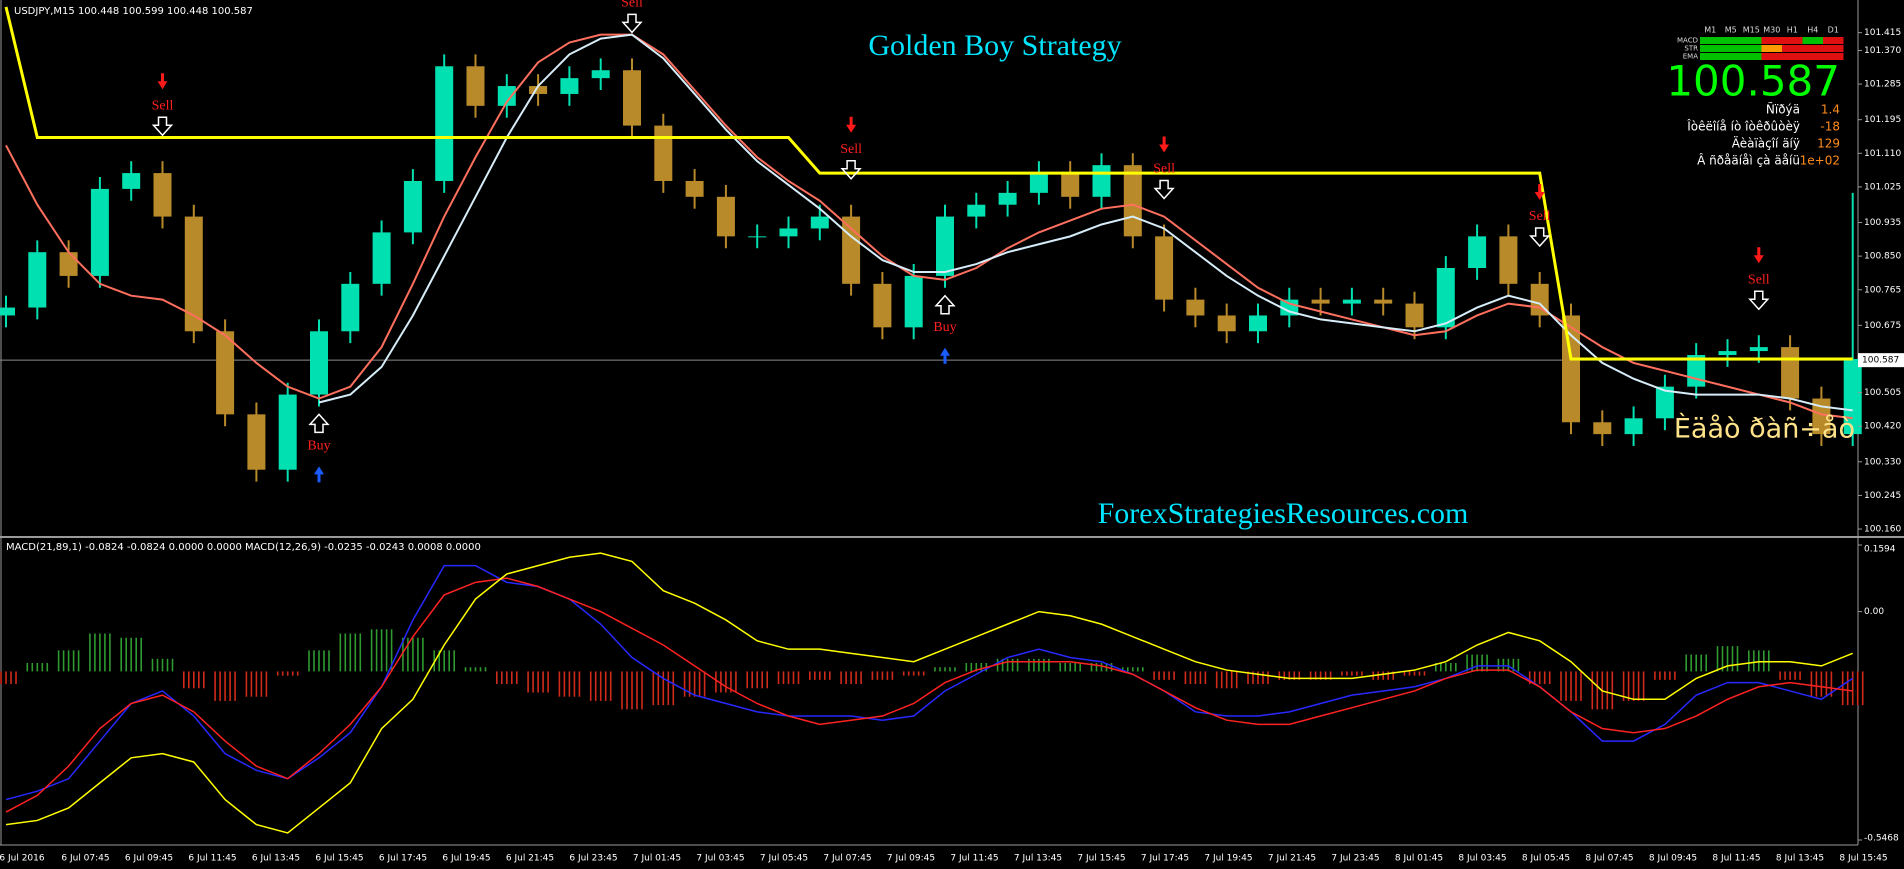 The width and height of the screenshot is (1904, 869). What do you see at coordinates (1038, 859) in the screenshot?
I see `x-tick-label: 7 Jul 13:45` at bounding box center [1038, 859].